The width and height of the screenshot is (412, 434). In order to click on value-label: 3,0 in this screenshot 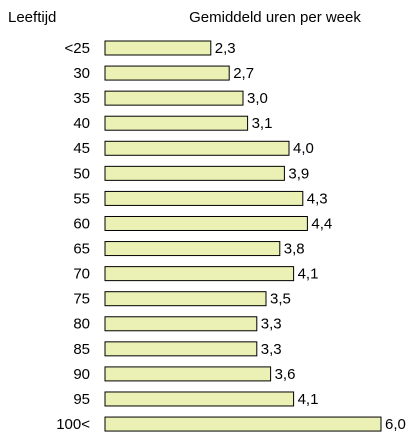, I will do `click(257, 98)`.